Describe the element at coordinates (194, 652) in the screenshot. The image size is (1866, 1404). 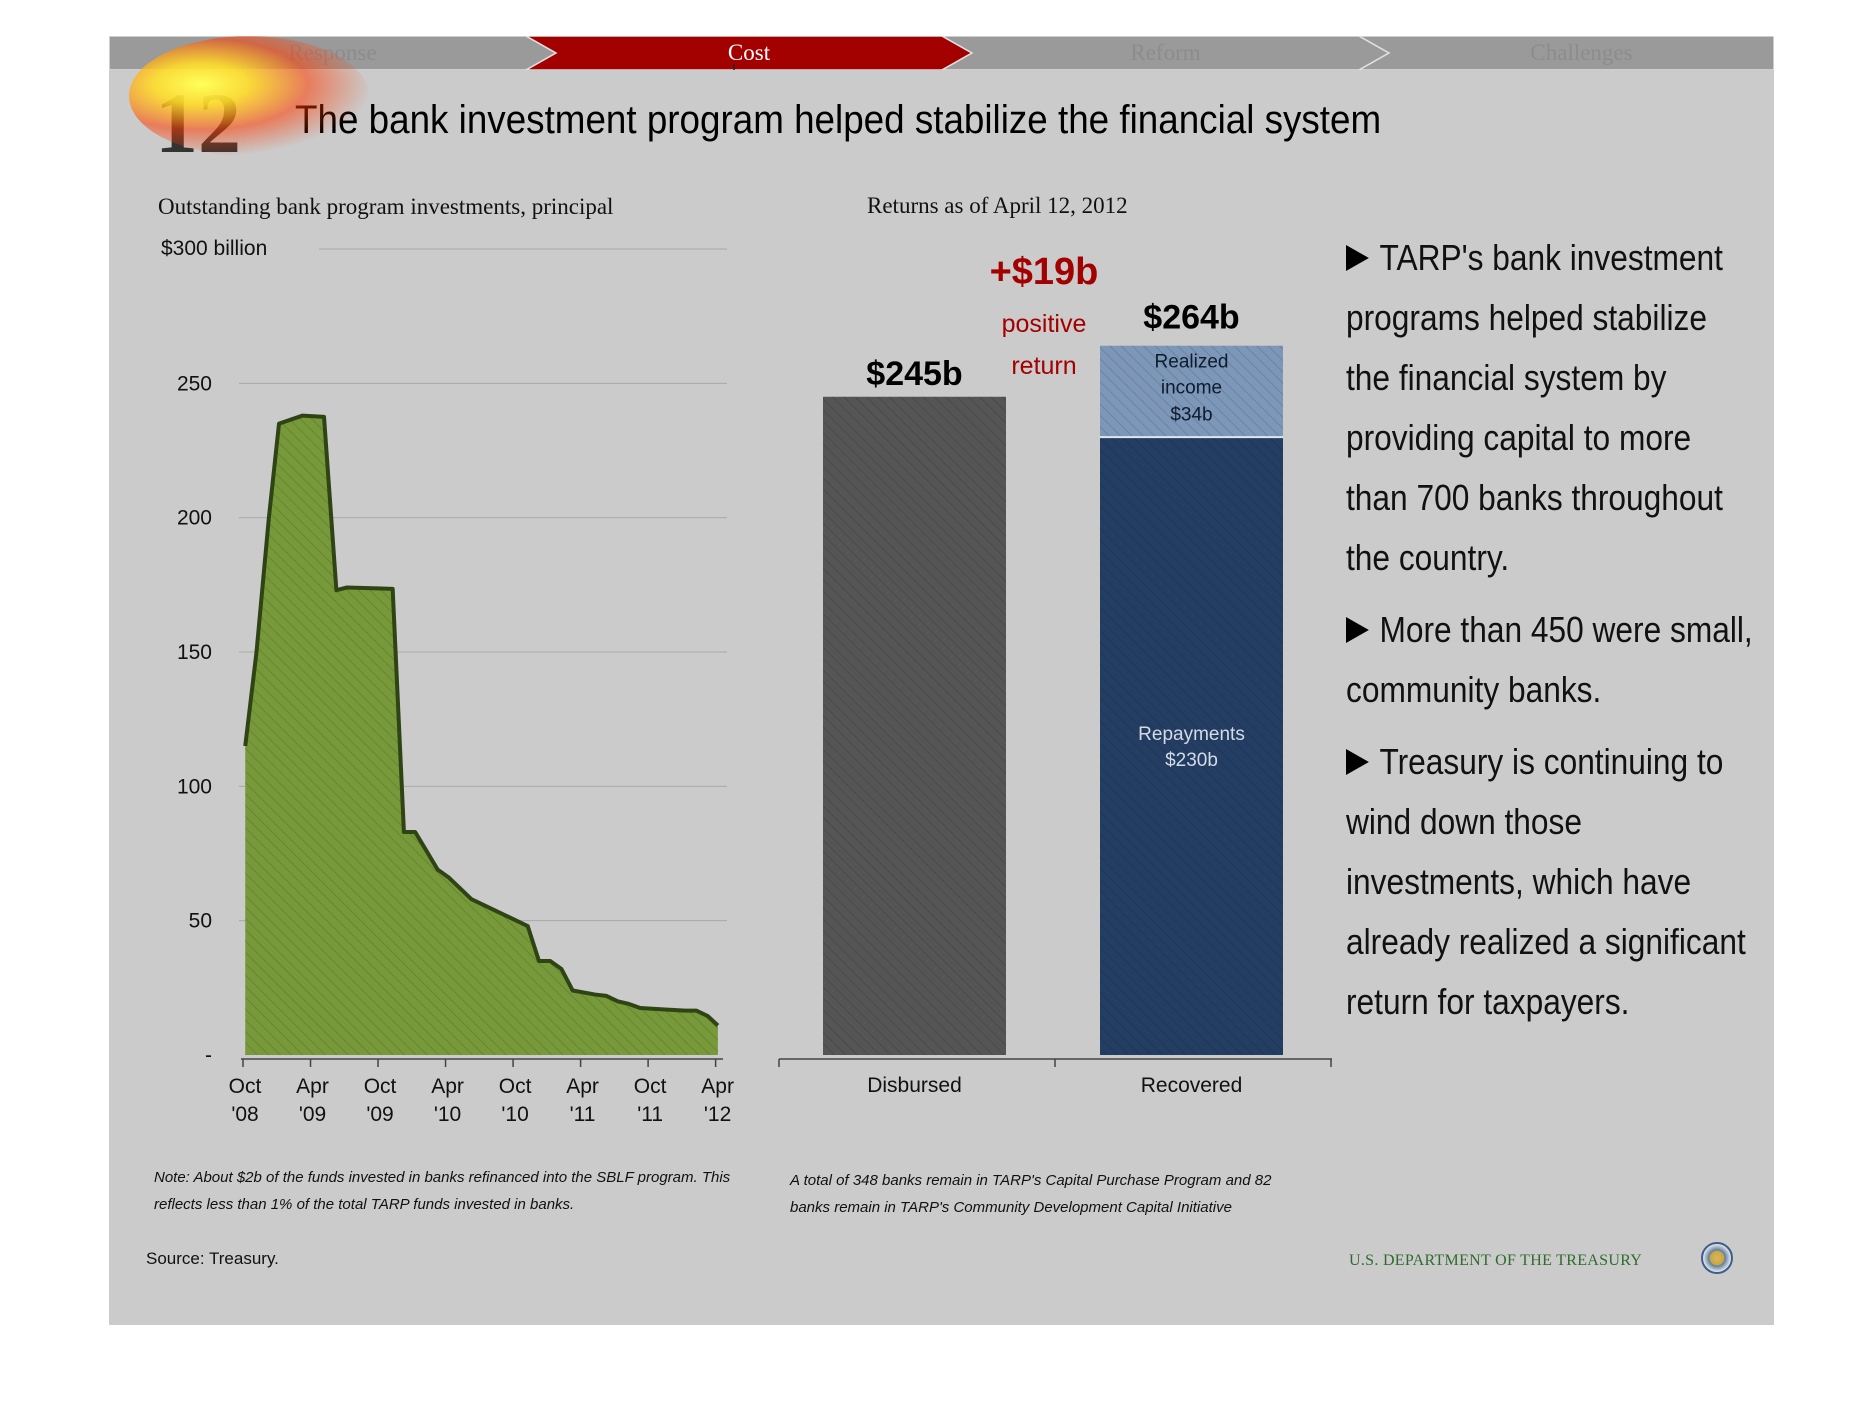
I see `y-tick-label: 150` at that location.